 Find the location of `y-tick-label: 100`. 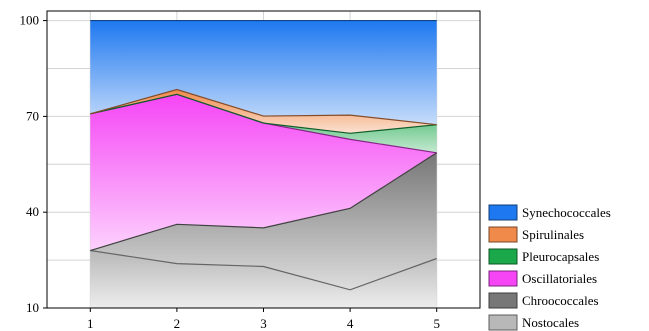

y-tick-label: 100 is located at coordinates (30, 20).